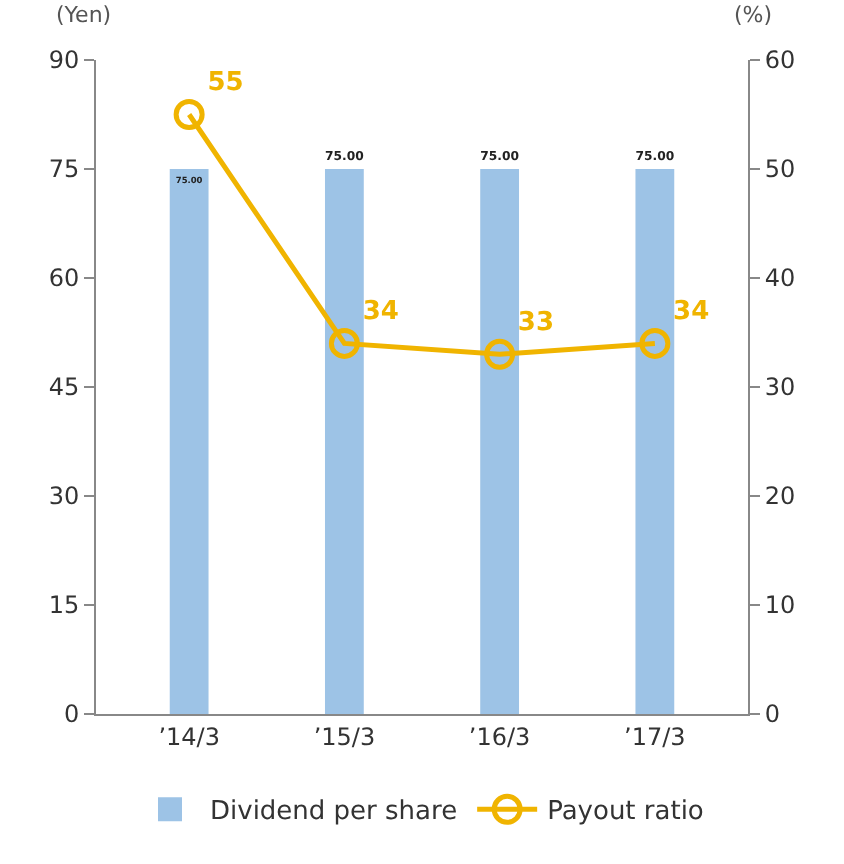 Image resolution: width=844 pixels, height=864 pixels. What do you see at coordinates (64, 278) in the screenshot?
I see `y-tick-label: 60` at bounding box center [64, 278].